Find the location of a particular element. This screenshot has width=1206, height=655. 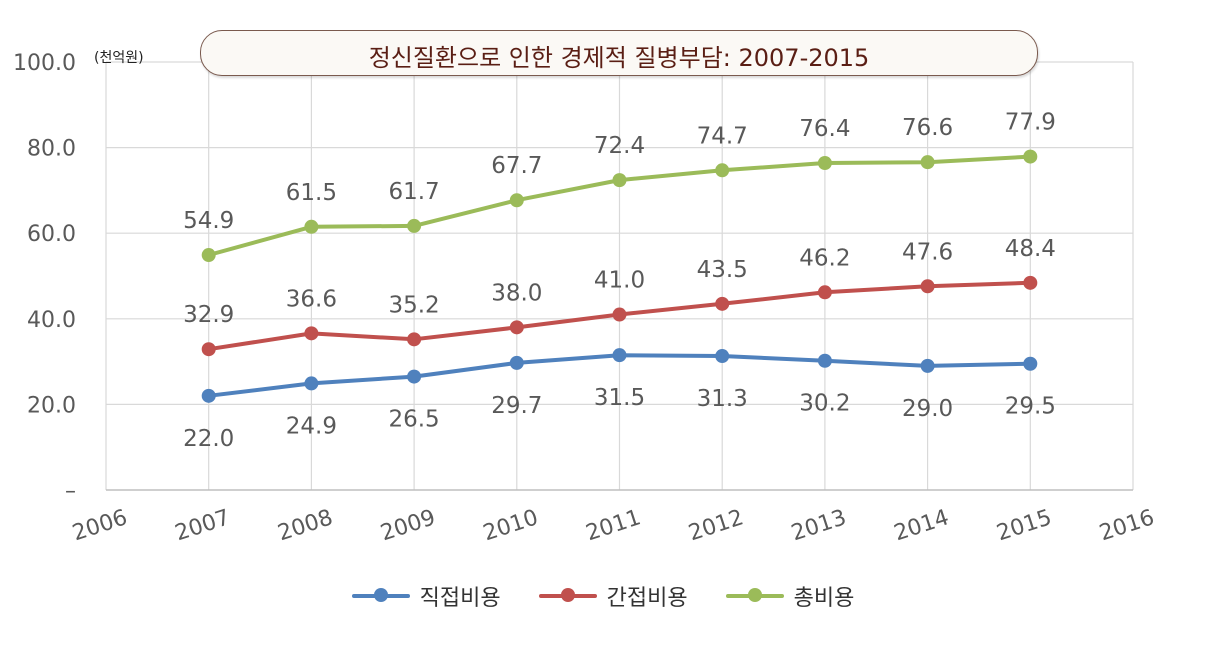

data-label: 31.3 is located at coordinates (722, 399).